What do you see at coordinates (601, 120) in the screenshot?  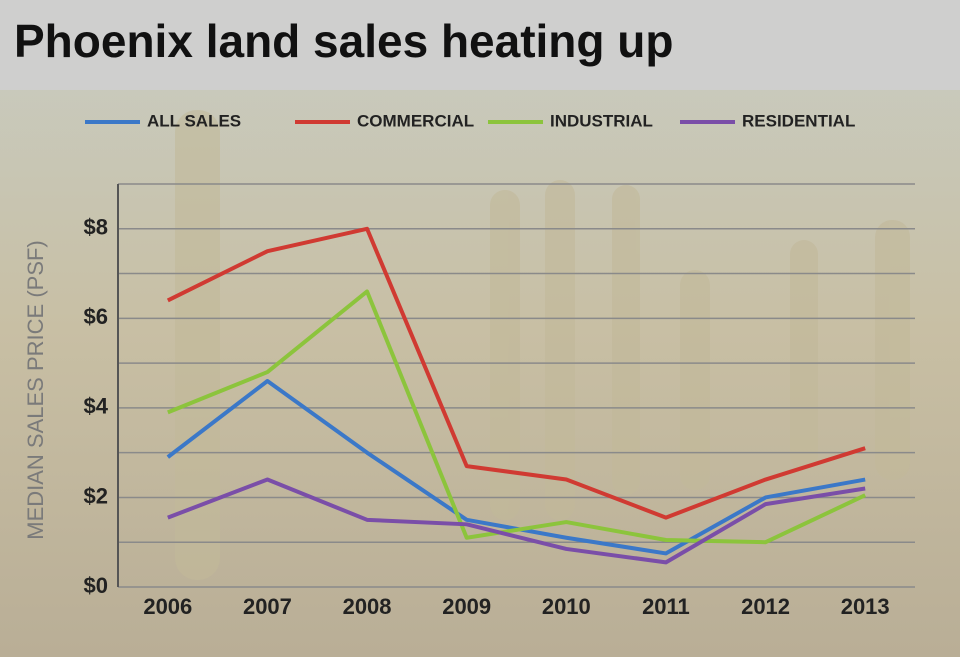 I see `legend-label: INDUSTRIAL` at bounding box center [601, 120].